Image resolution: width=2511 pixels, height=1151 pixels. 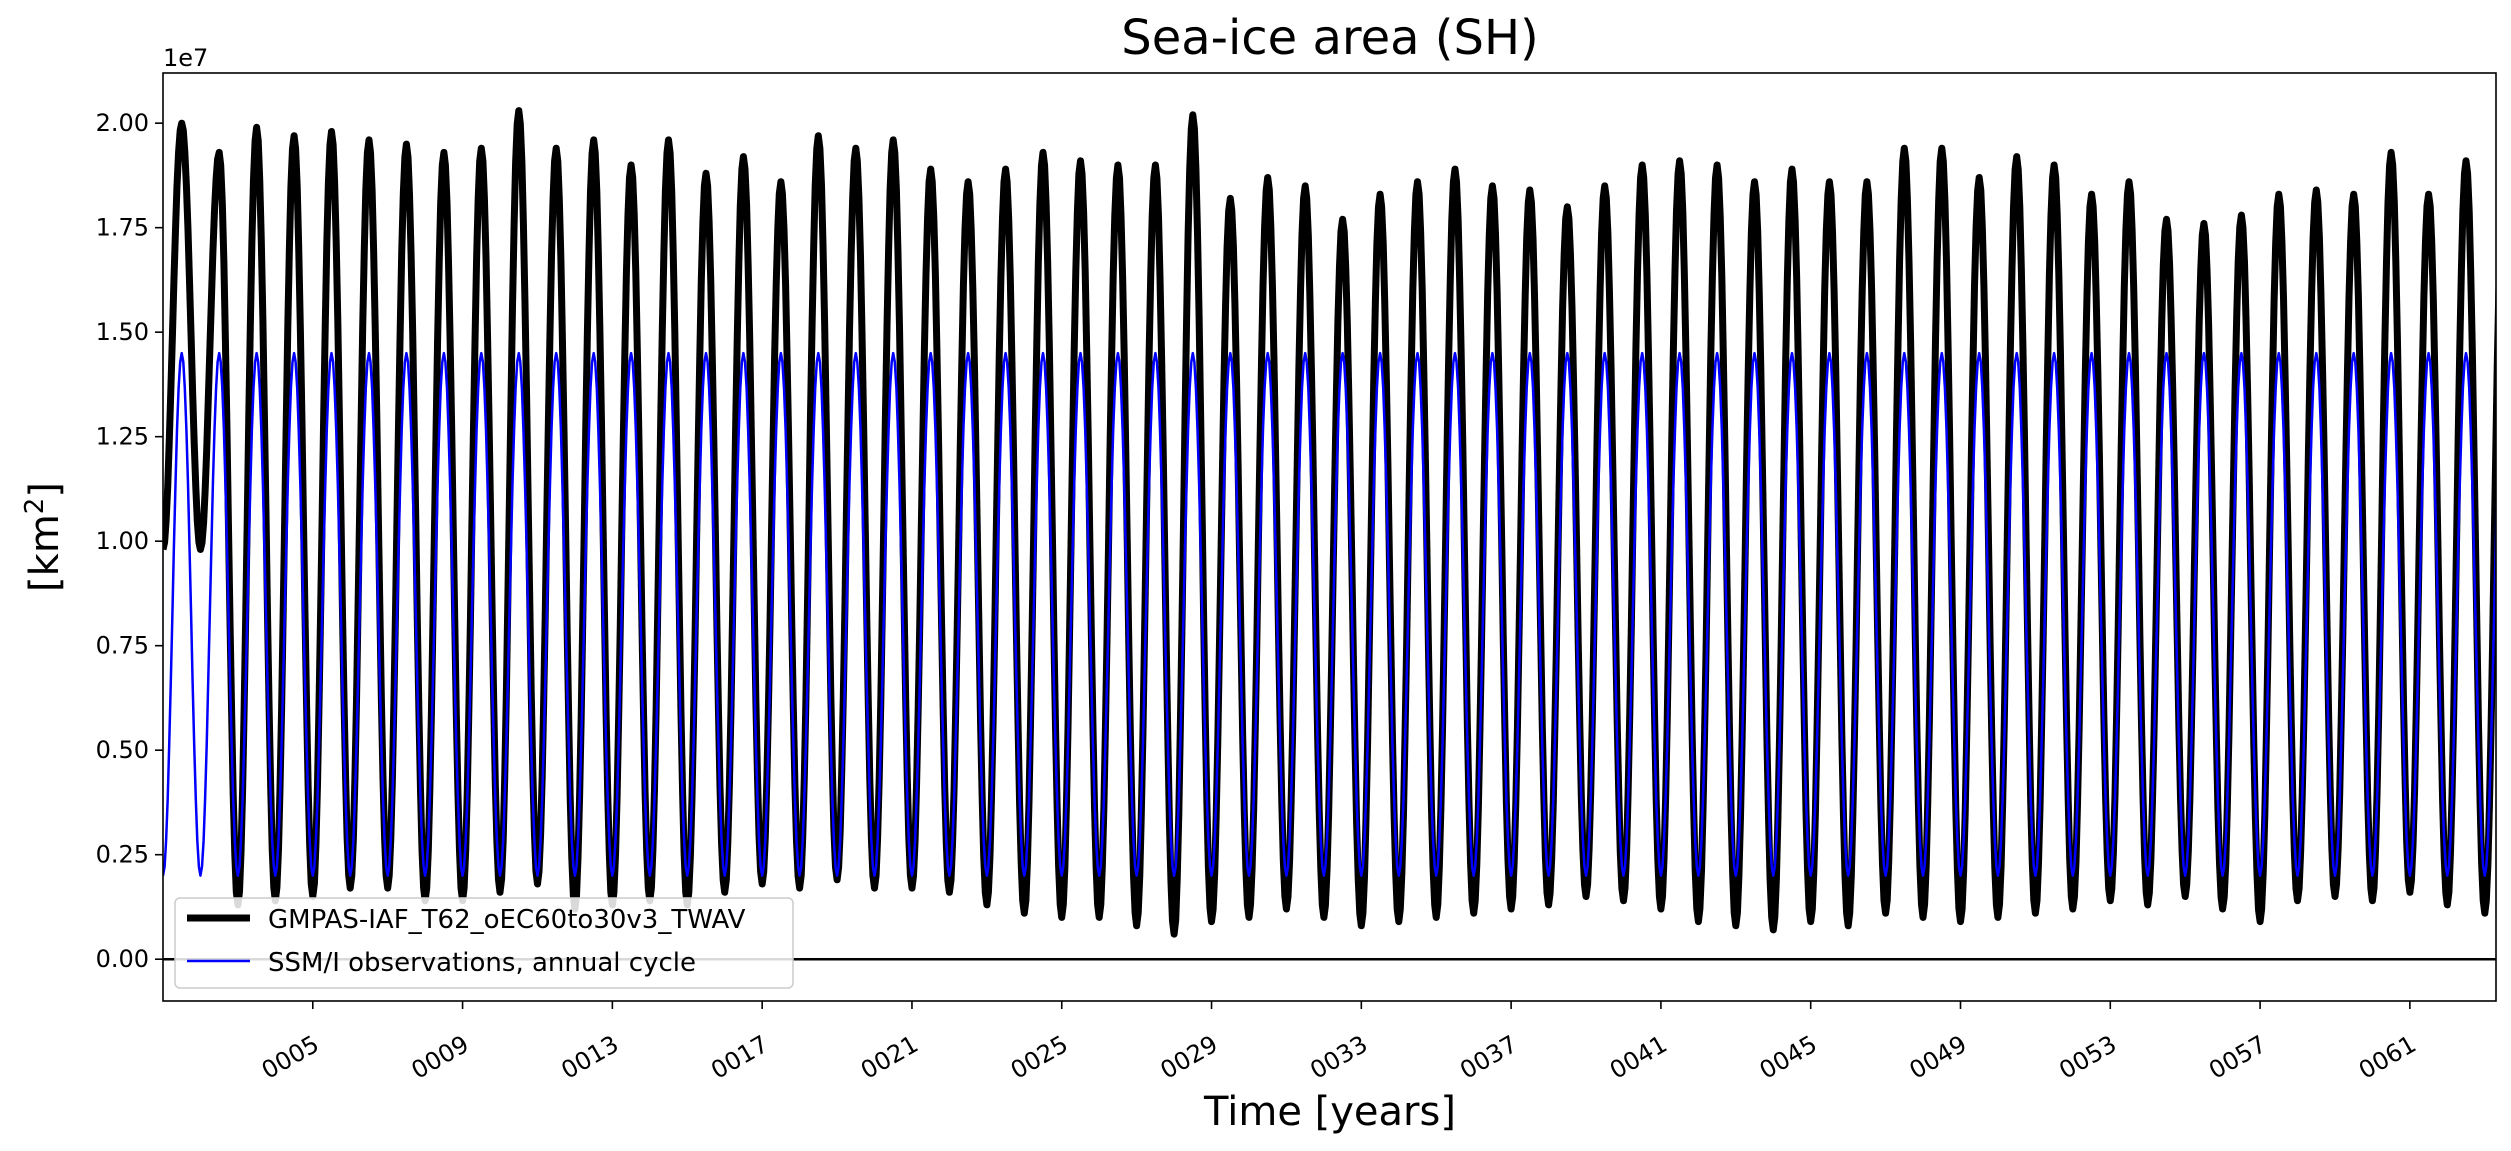 I want to click on y-tick-label: 0.00, so click(x=122, y=959).